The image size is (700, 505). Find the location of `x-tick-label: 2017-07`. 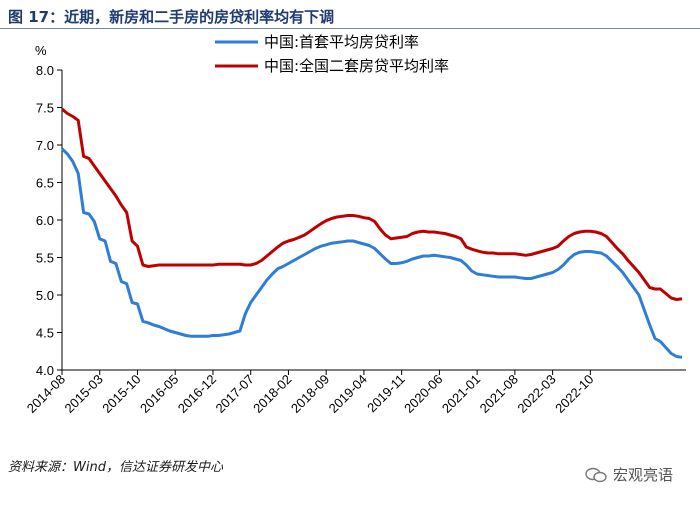

x-tick-label: 2017-07 is located at coordinates (234, 394).